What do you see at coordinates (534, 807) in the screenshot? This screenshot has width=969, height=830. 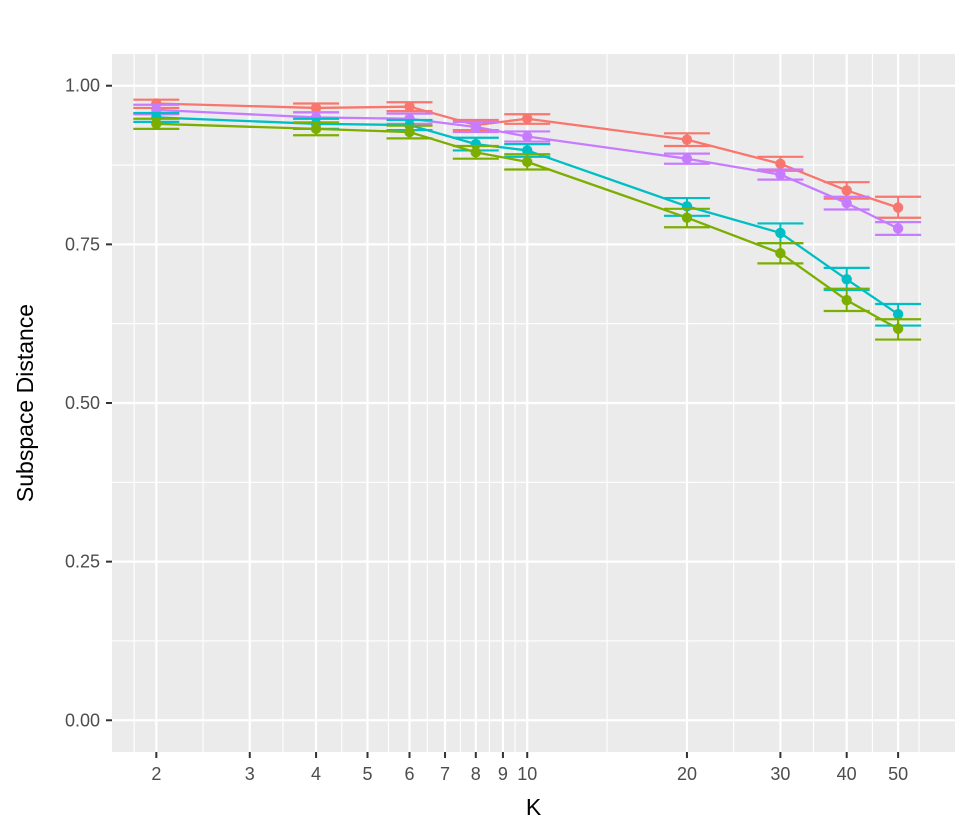 I see `x-axis-title: K` at bounding box center [534, 807].